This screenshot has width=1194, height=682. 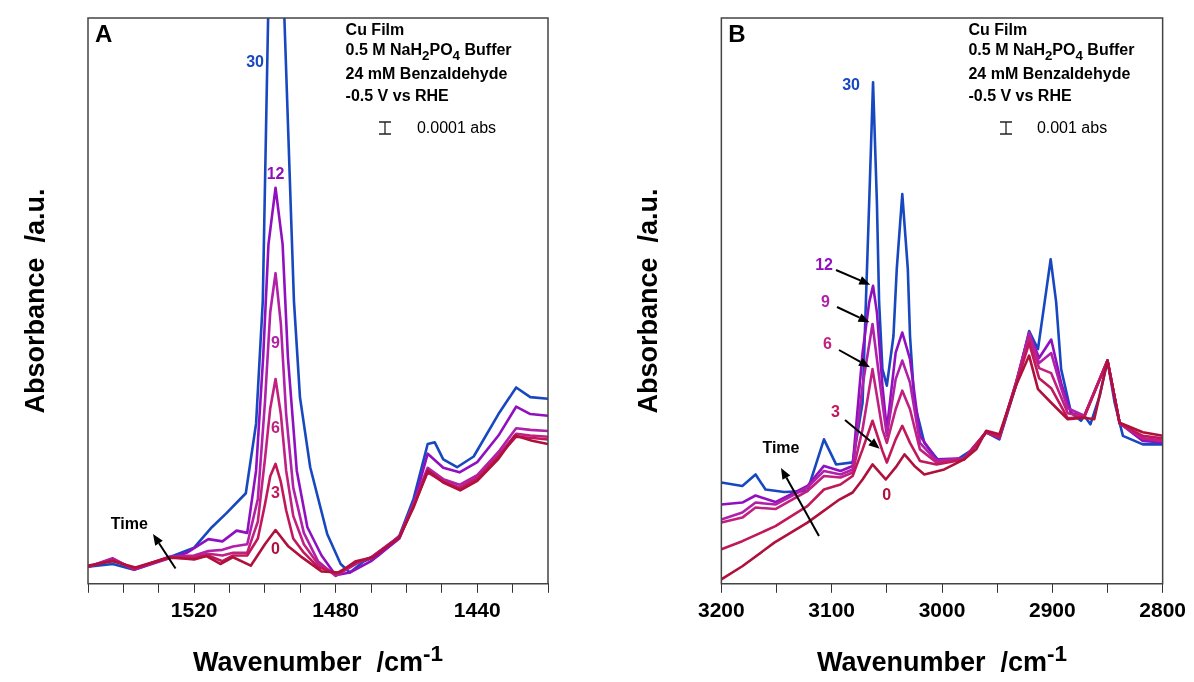 I want to click on text: 0.5 M NaH$_{2}$PO$_{4}$ Buffer, so click(x=1051, y=52).